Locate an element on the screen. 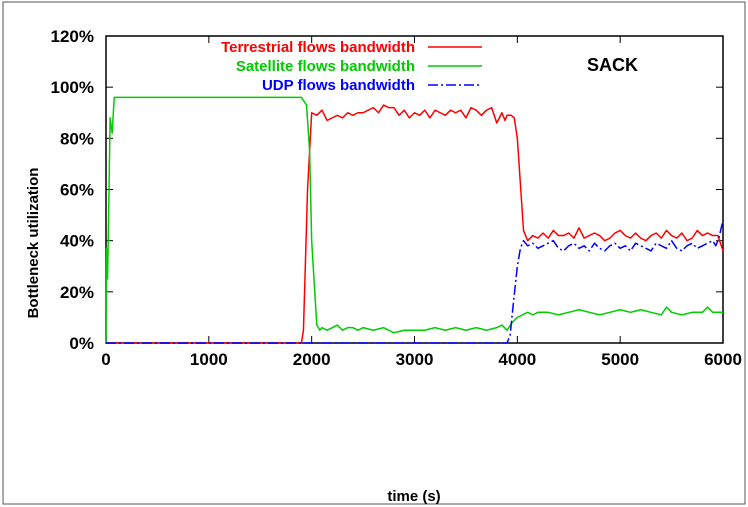 The image size is (748, 507). x-tick-label: 4000 is located at coordinates (517, 359).